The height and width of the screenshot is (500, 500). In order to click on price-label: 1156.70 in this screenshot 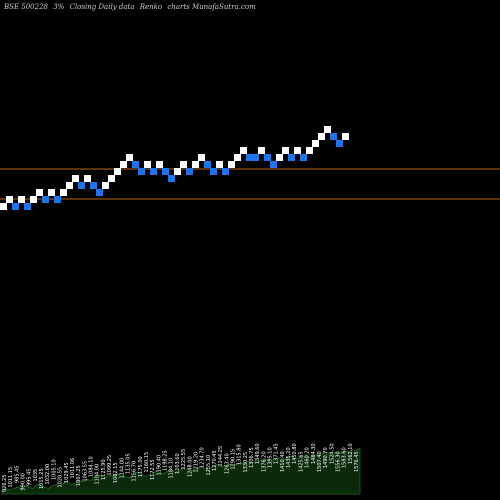, I will do `click(135, 471)`.